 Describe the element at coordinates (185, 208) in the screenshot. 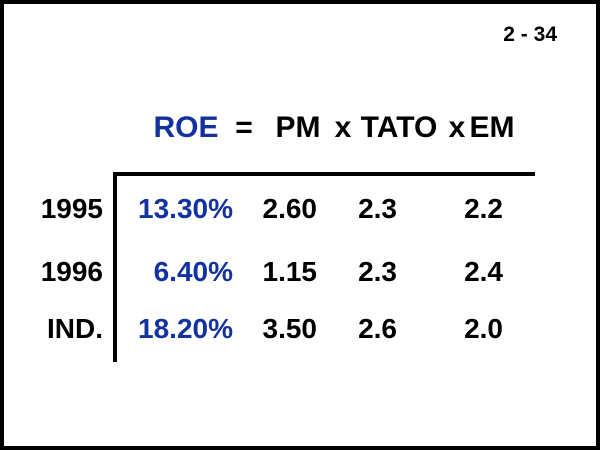

I see `roe-value: 13.30%` at that location.